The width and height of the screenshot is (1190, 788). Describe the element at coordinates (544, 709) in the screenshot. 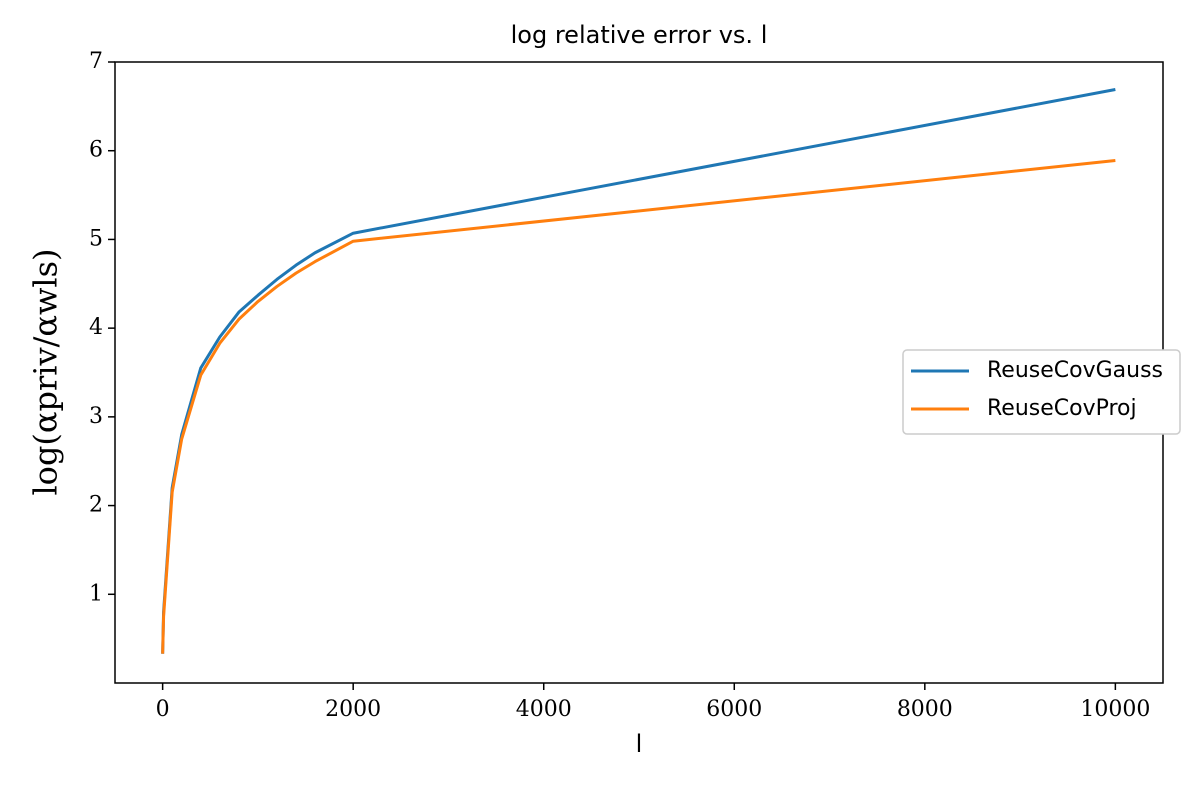

I see `x-tick-label: 4000` at that location.